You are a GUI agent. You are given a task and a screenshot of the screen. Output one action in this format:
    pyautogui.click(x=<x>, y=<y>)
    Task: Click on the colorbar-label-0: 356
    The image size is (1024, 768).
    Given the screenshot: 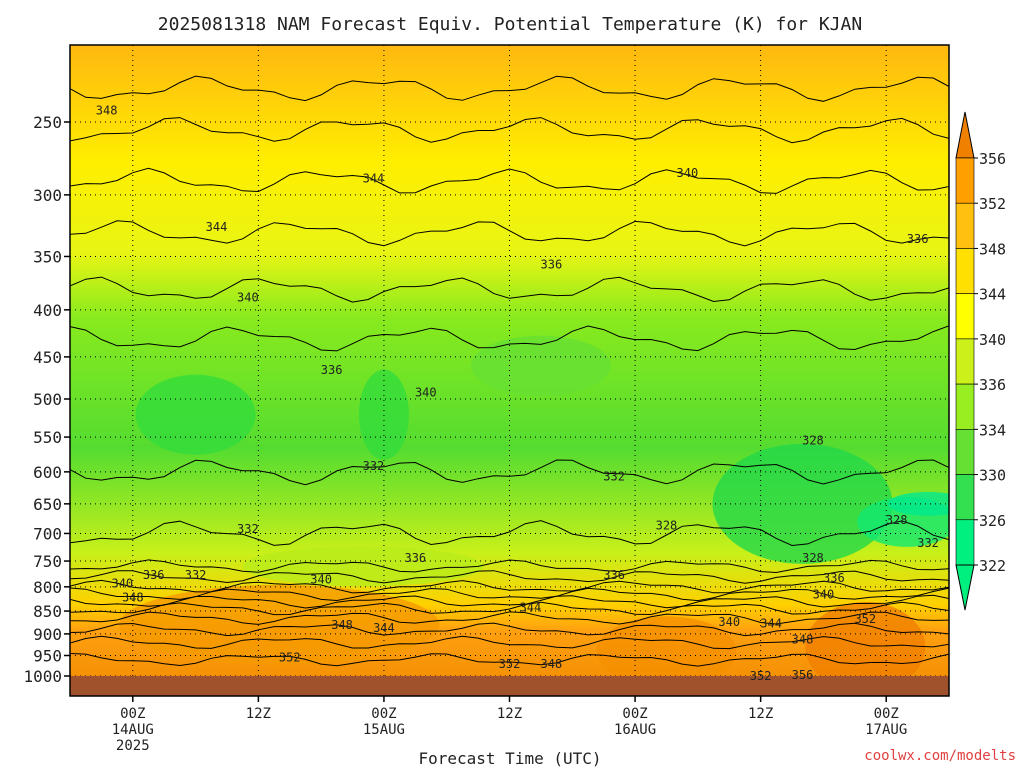 What is the action you would take?
    pyautogui.click(x=992, y=159)
    